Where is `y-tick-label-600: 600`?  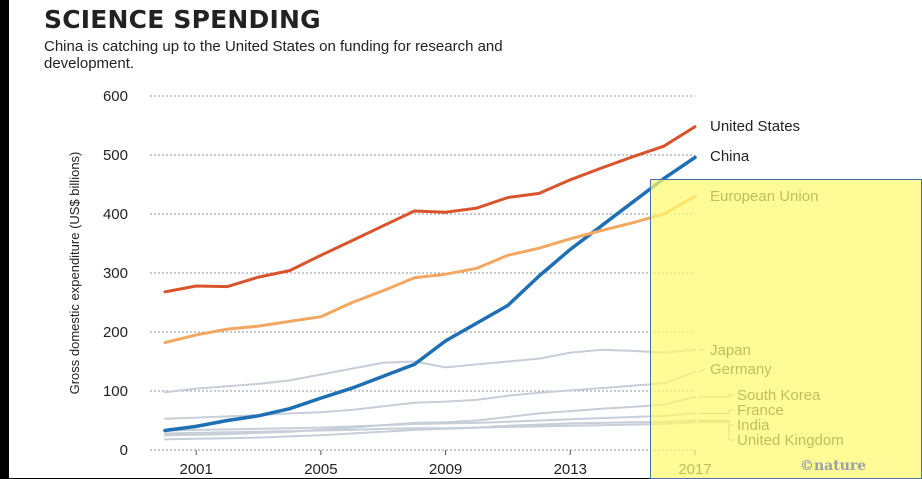
y-tick-label-600: 600 is located at coordinates (115, 96).